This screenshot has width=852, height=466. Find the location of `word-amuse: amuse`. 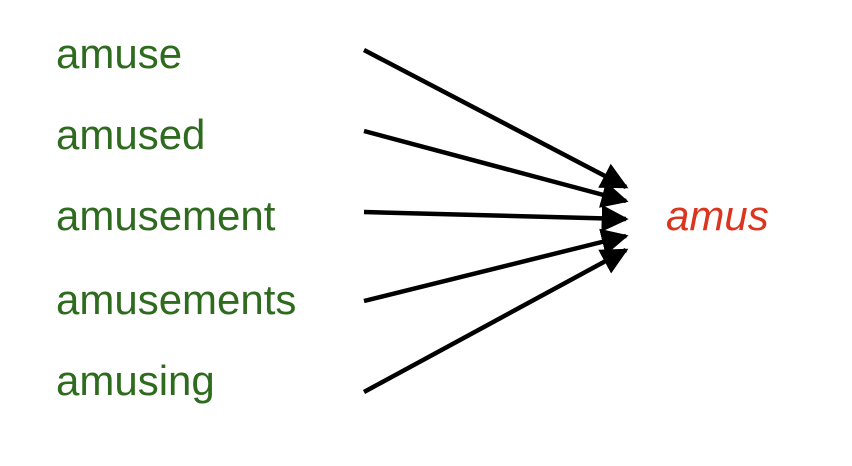

word-amuse: amuse is located at coordinates (119, 53).